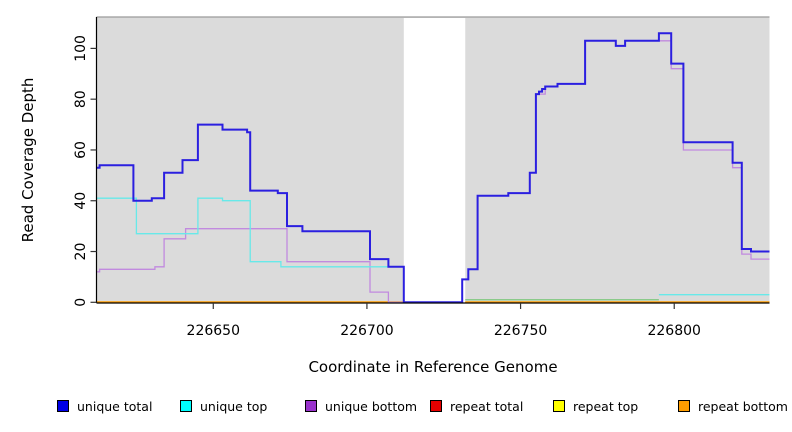 This screenshot has width=792, height=432. What do you see at coordinates (115, 406) in the screenshot?
I see `legend-label: unique total` at bounding box center [115, 406].